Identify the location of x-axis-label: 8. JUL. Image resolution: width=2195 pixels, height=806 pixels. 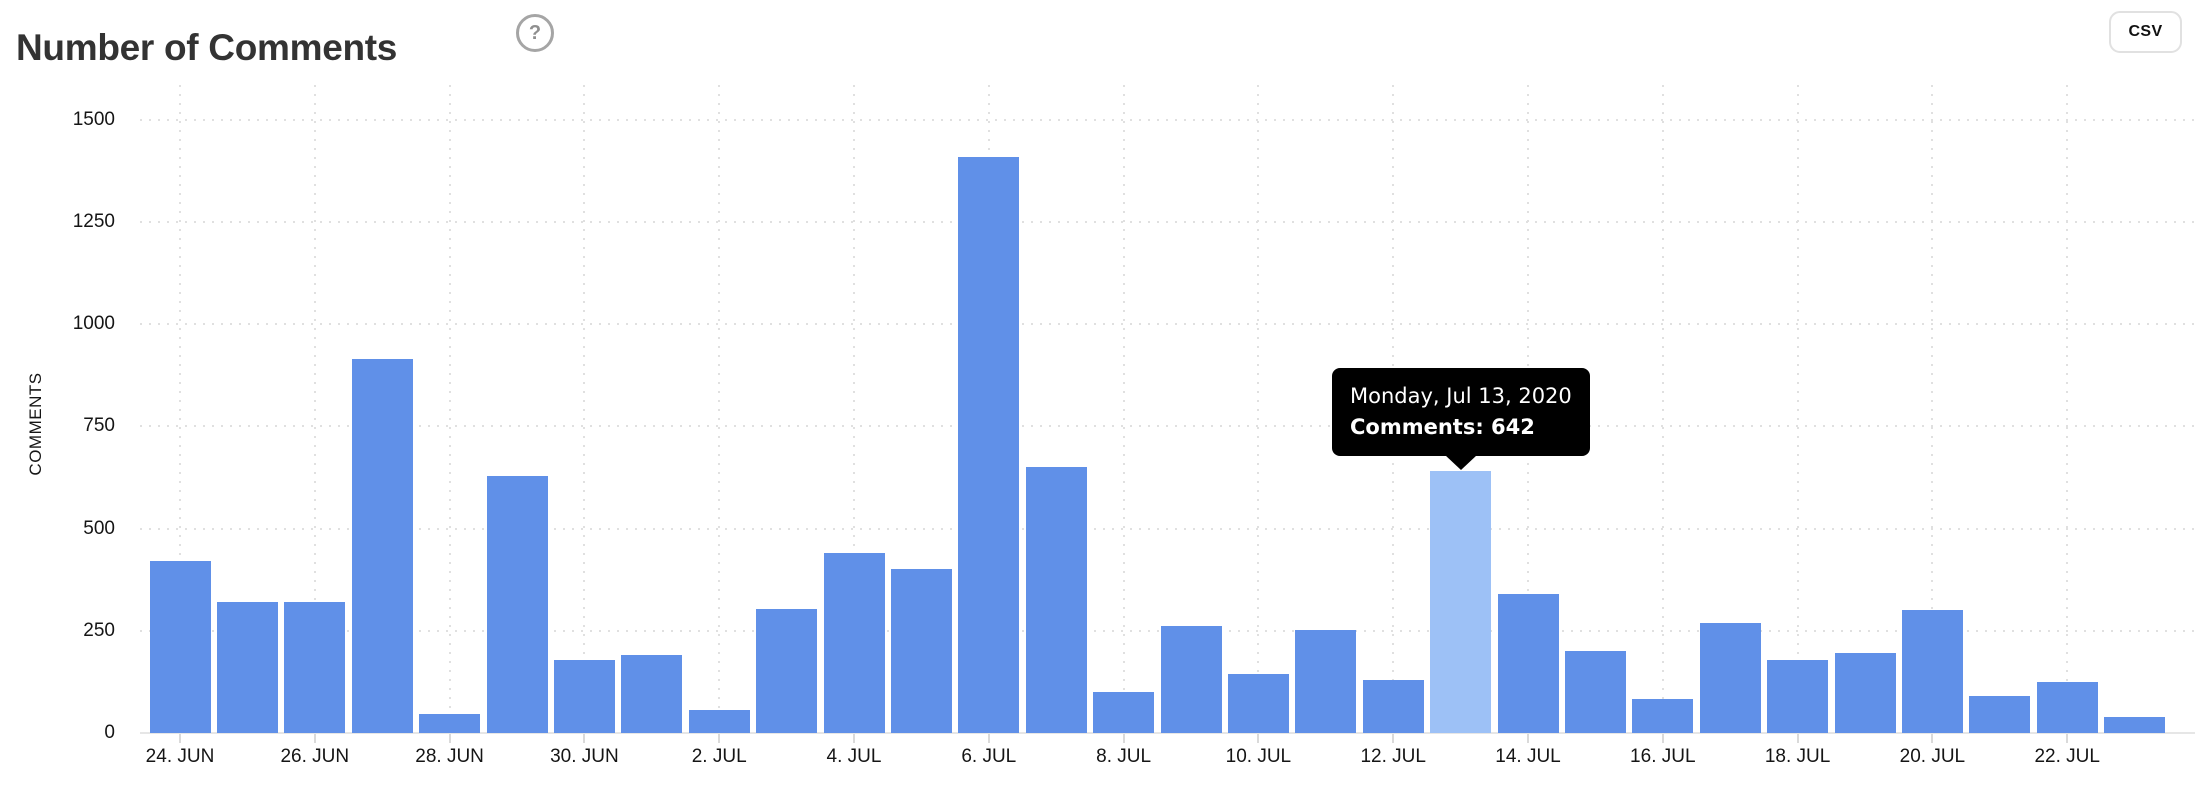
(1124, 756).